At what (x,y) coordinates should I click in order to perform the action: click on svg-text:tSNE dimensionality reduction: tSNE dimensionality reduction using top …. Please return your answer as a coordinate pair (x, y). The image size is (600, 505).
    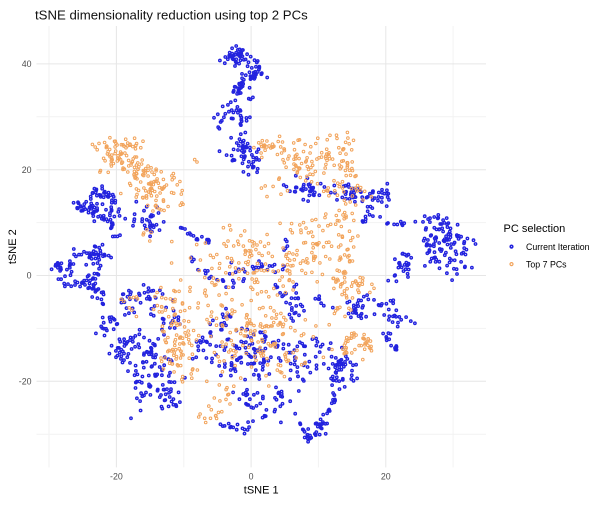
    Looking at the image, I should click on (171, 15).